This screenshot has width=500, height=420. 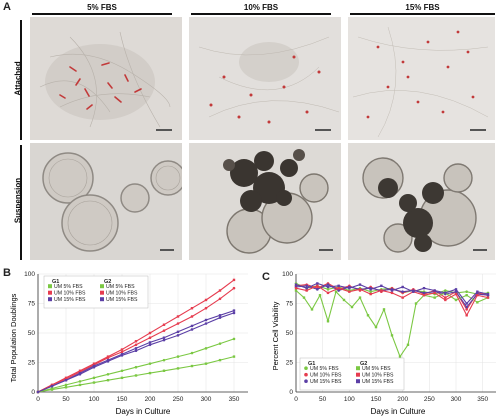 What do you see at coordinates (29, 274) in the screenshot?
I see `b-ytick-label: 100` at bounding box center [29, 274].